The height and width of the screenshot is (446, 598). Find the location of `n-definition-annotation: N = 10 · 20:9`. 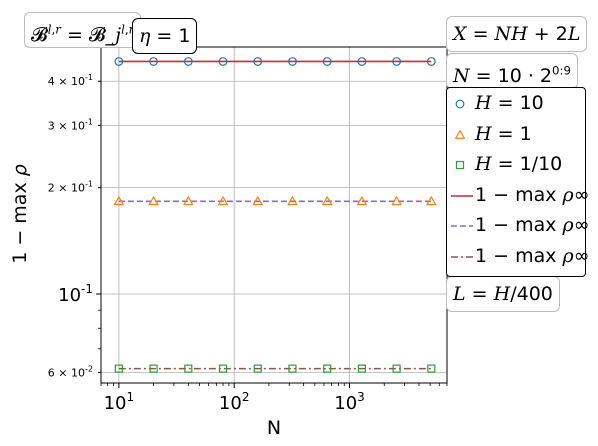

n-definition-annotation: N = 10 · 20:9 is located at coordinates (512, 71).